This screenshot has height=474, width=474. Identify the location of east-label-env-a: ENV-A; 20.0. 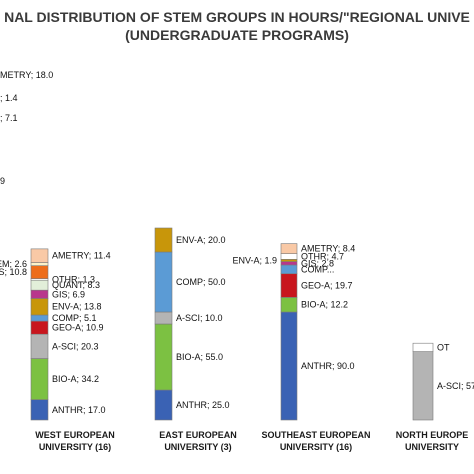
(201, 240).